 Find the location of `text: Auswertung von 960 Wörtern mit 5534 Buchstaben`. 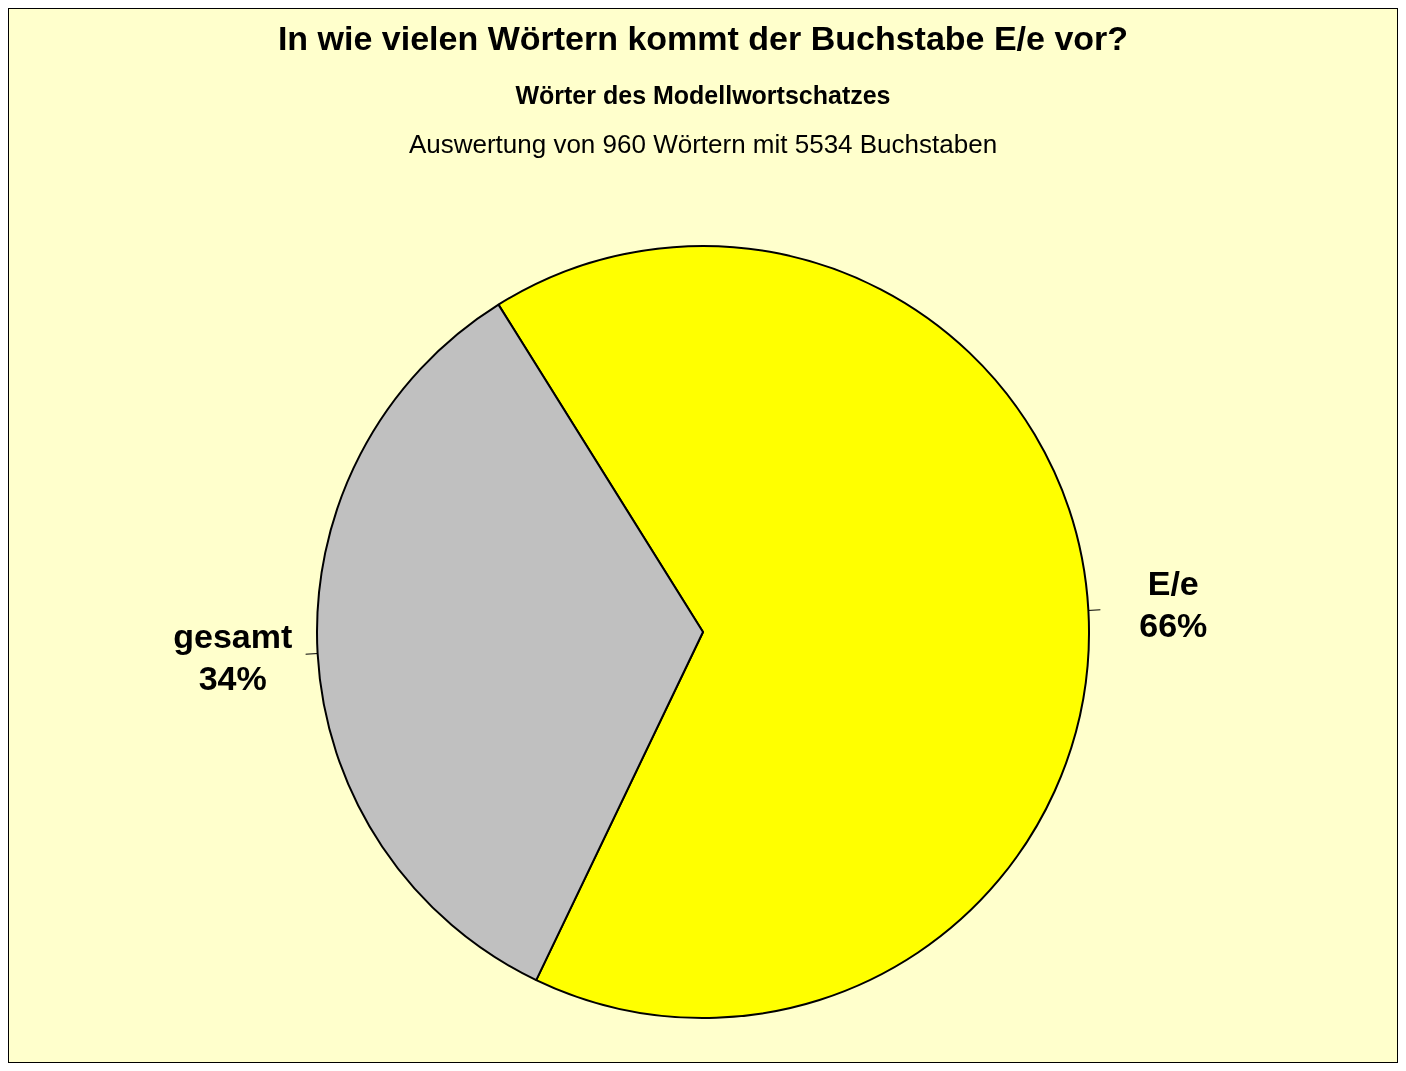

text: Auswertung von 960 Wörtern mit 5534 Buchstaben is located at coordinates (703, 144).